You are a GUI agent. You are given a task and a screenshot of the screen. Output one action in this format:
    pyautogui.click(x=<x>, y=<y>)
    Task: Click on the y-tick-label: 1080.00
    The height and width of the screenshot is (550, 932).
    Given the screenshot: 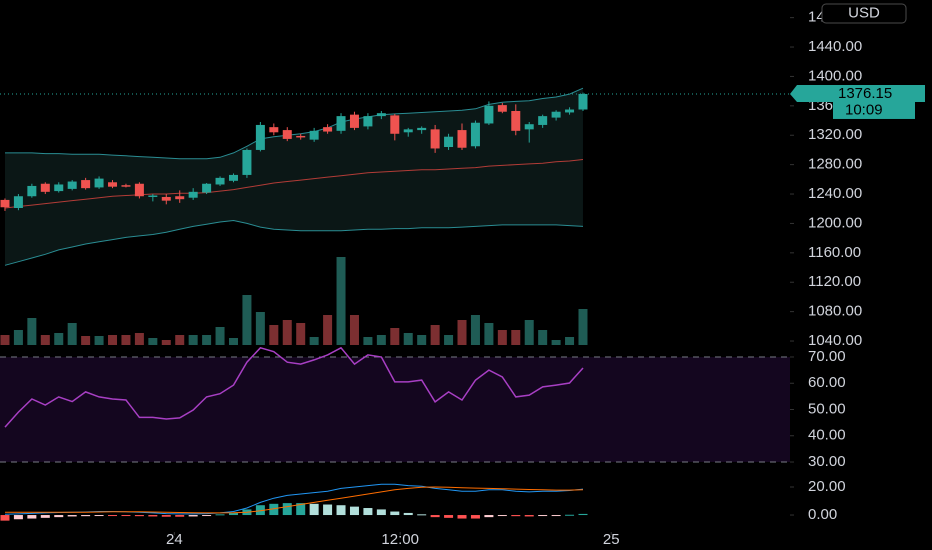 What is the action you would take?
    pyautogui.click(x=835, y=311)
    